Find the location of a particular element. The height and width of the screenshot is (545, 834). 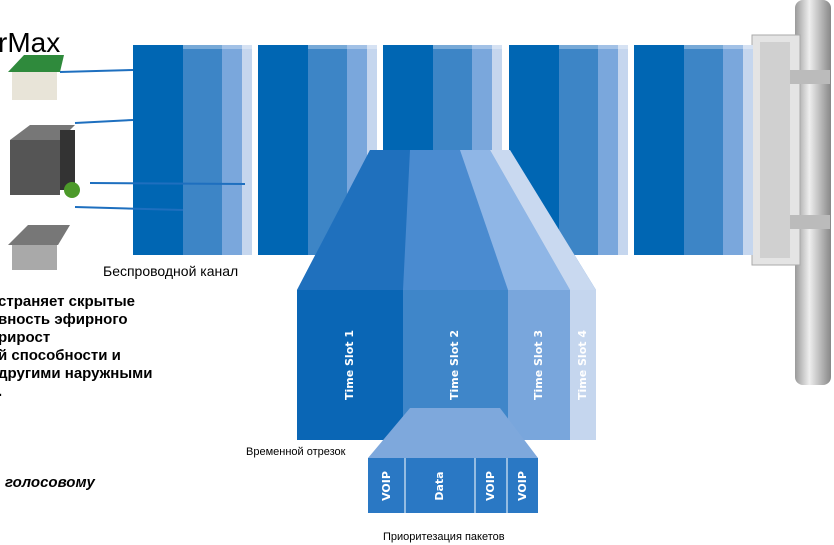

time-slot-label: Time Slot 1 is located at coordinates (349, 365).